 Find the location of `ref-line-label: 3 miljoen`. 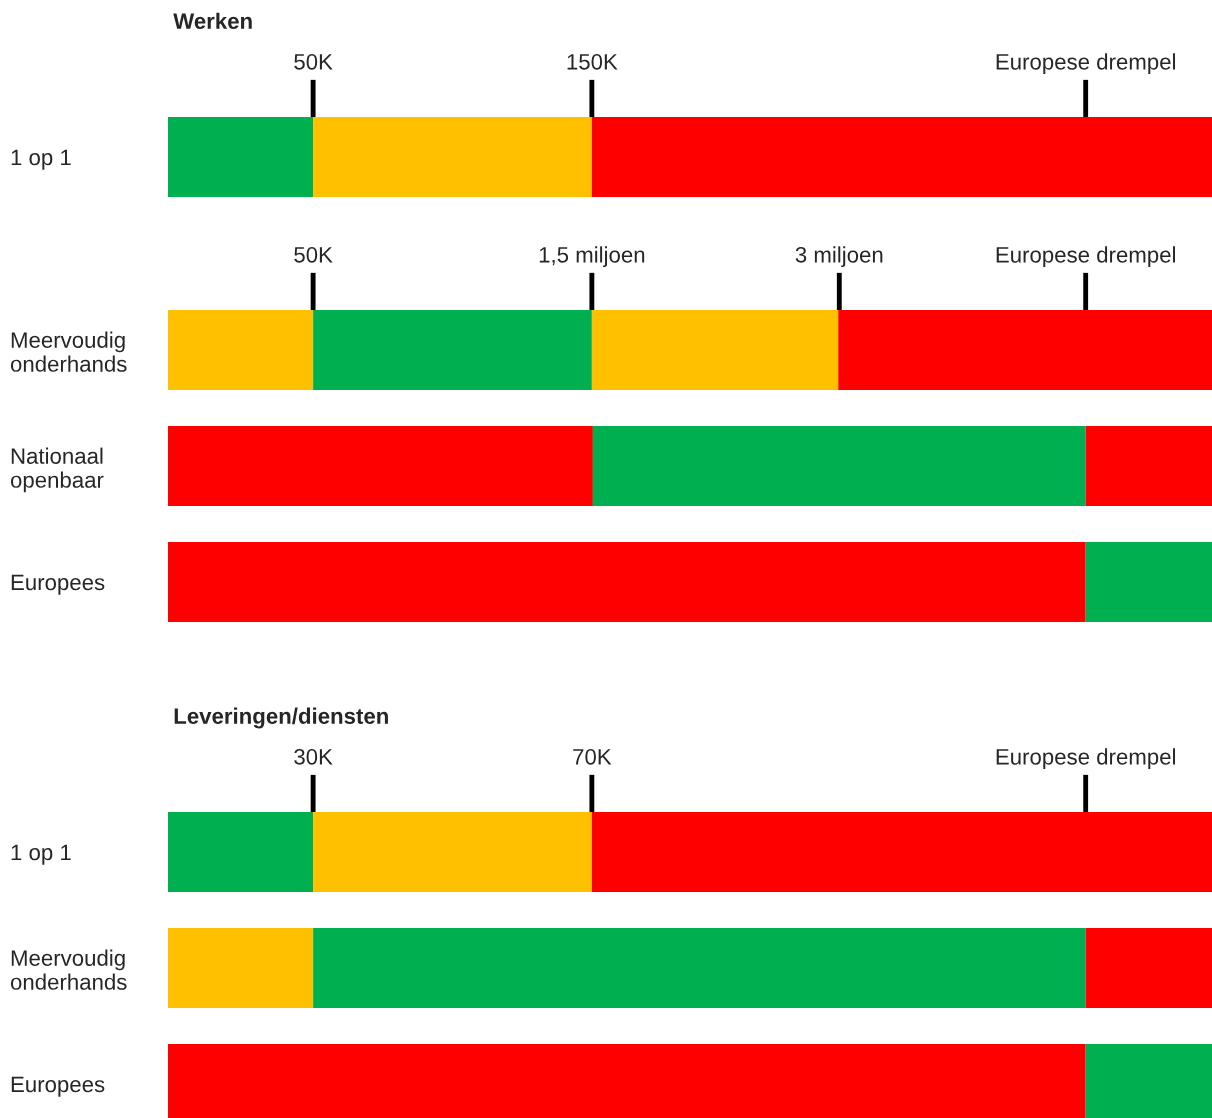

ref-line-label: 3 miljoen is located at coordinates (839, 257).